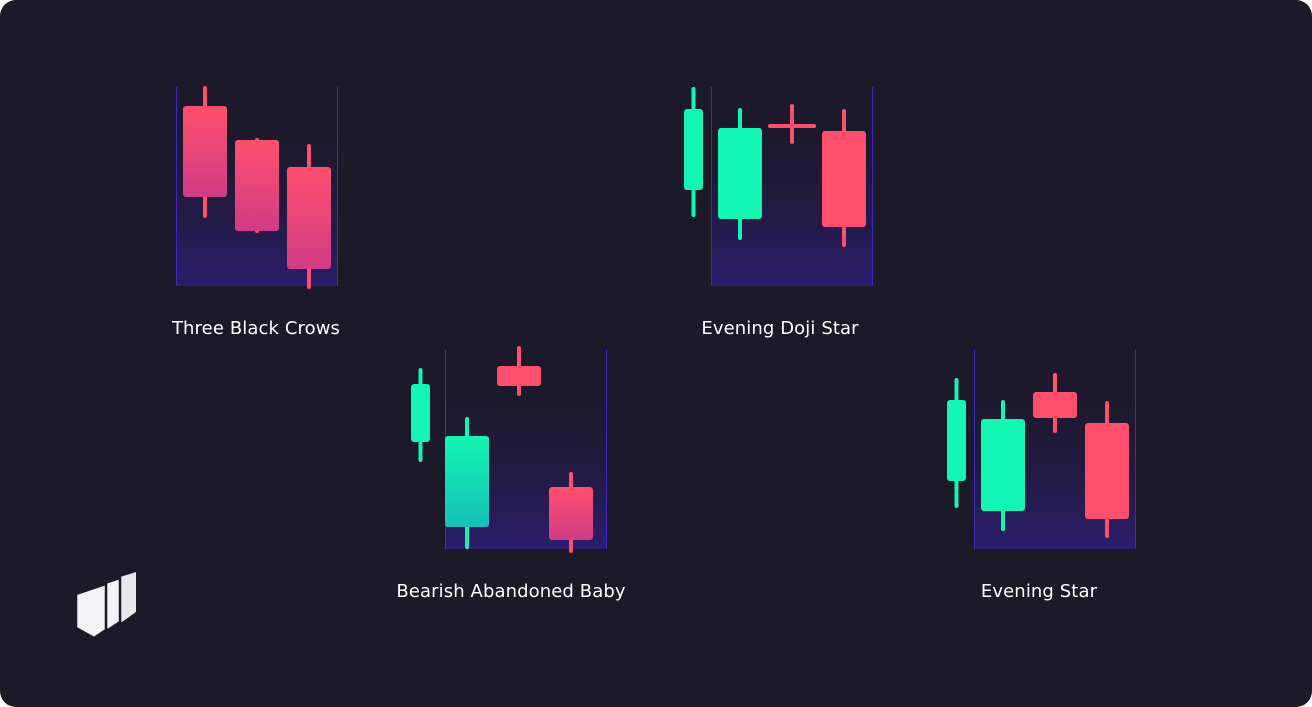 This screenshot has height=707, width=1312. What do you see at coordinates (106, 608) in the screenshot?
I see `layered-pages-logo-icon` at bounding box center [106, 608].